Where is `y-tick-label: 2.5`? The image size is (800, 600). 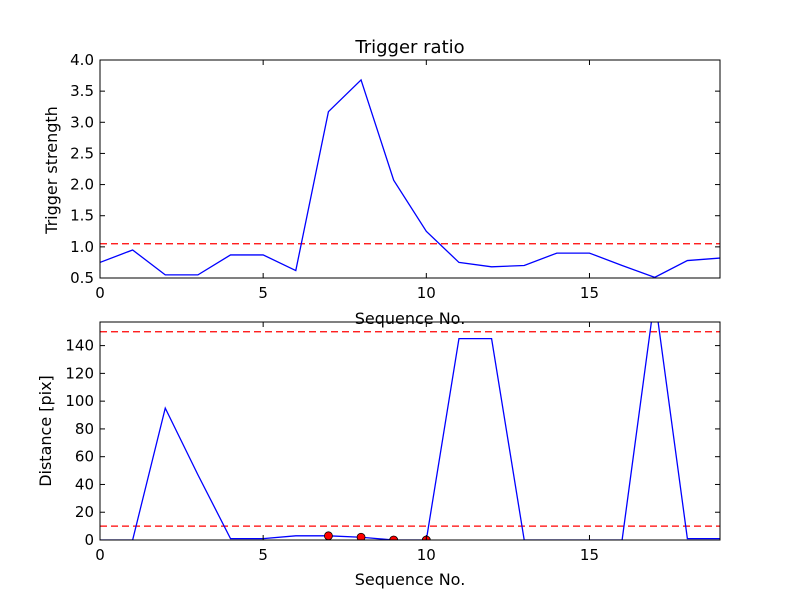 y-tick-label: 2.5 is located at coordinates (82, 153).